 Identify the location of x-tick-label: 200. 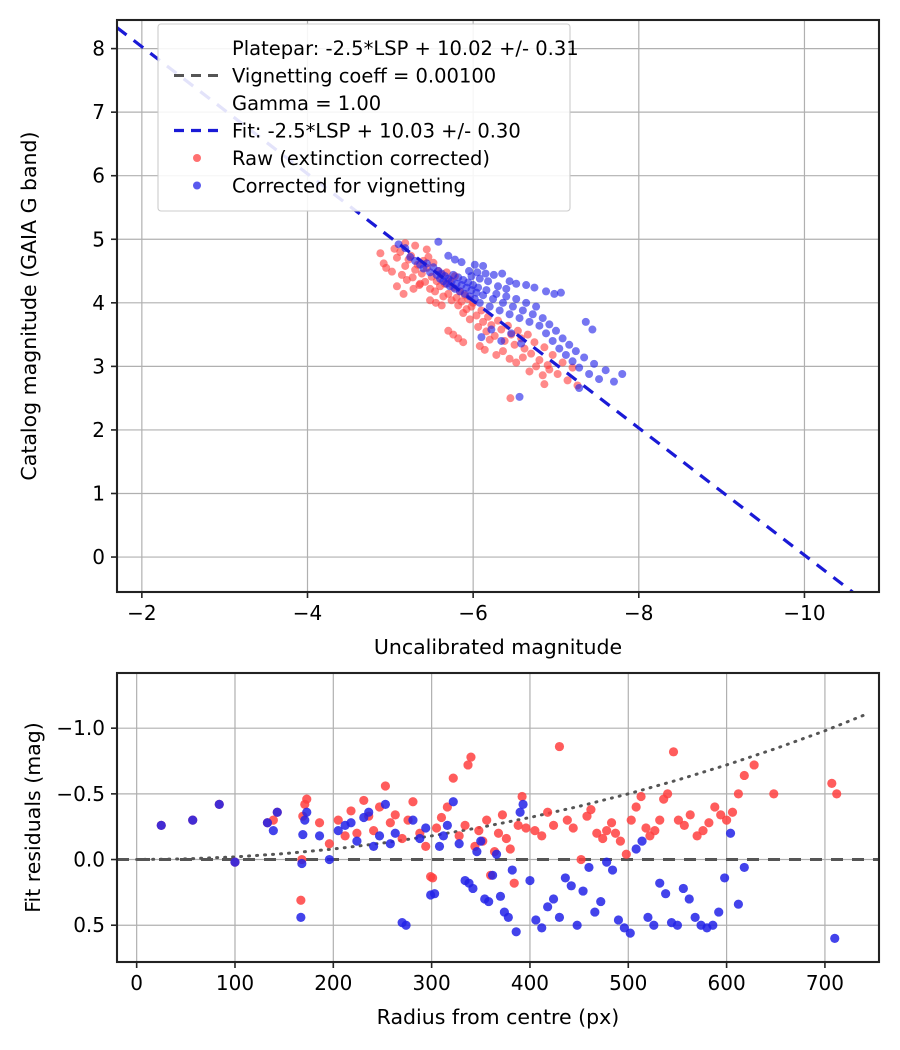
(333, 983).